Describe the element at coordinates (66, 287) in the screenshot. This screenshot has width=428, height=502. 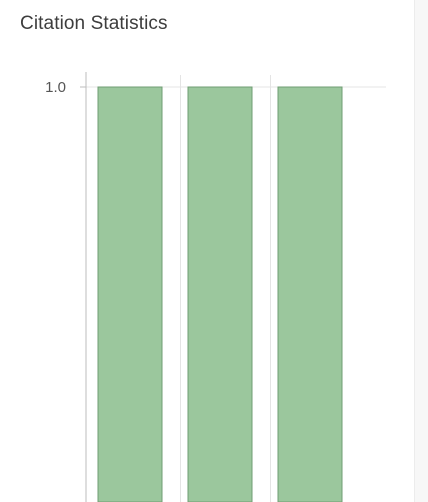
I see `y-axis: 1.0` at that location.